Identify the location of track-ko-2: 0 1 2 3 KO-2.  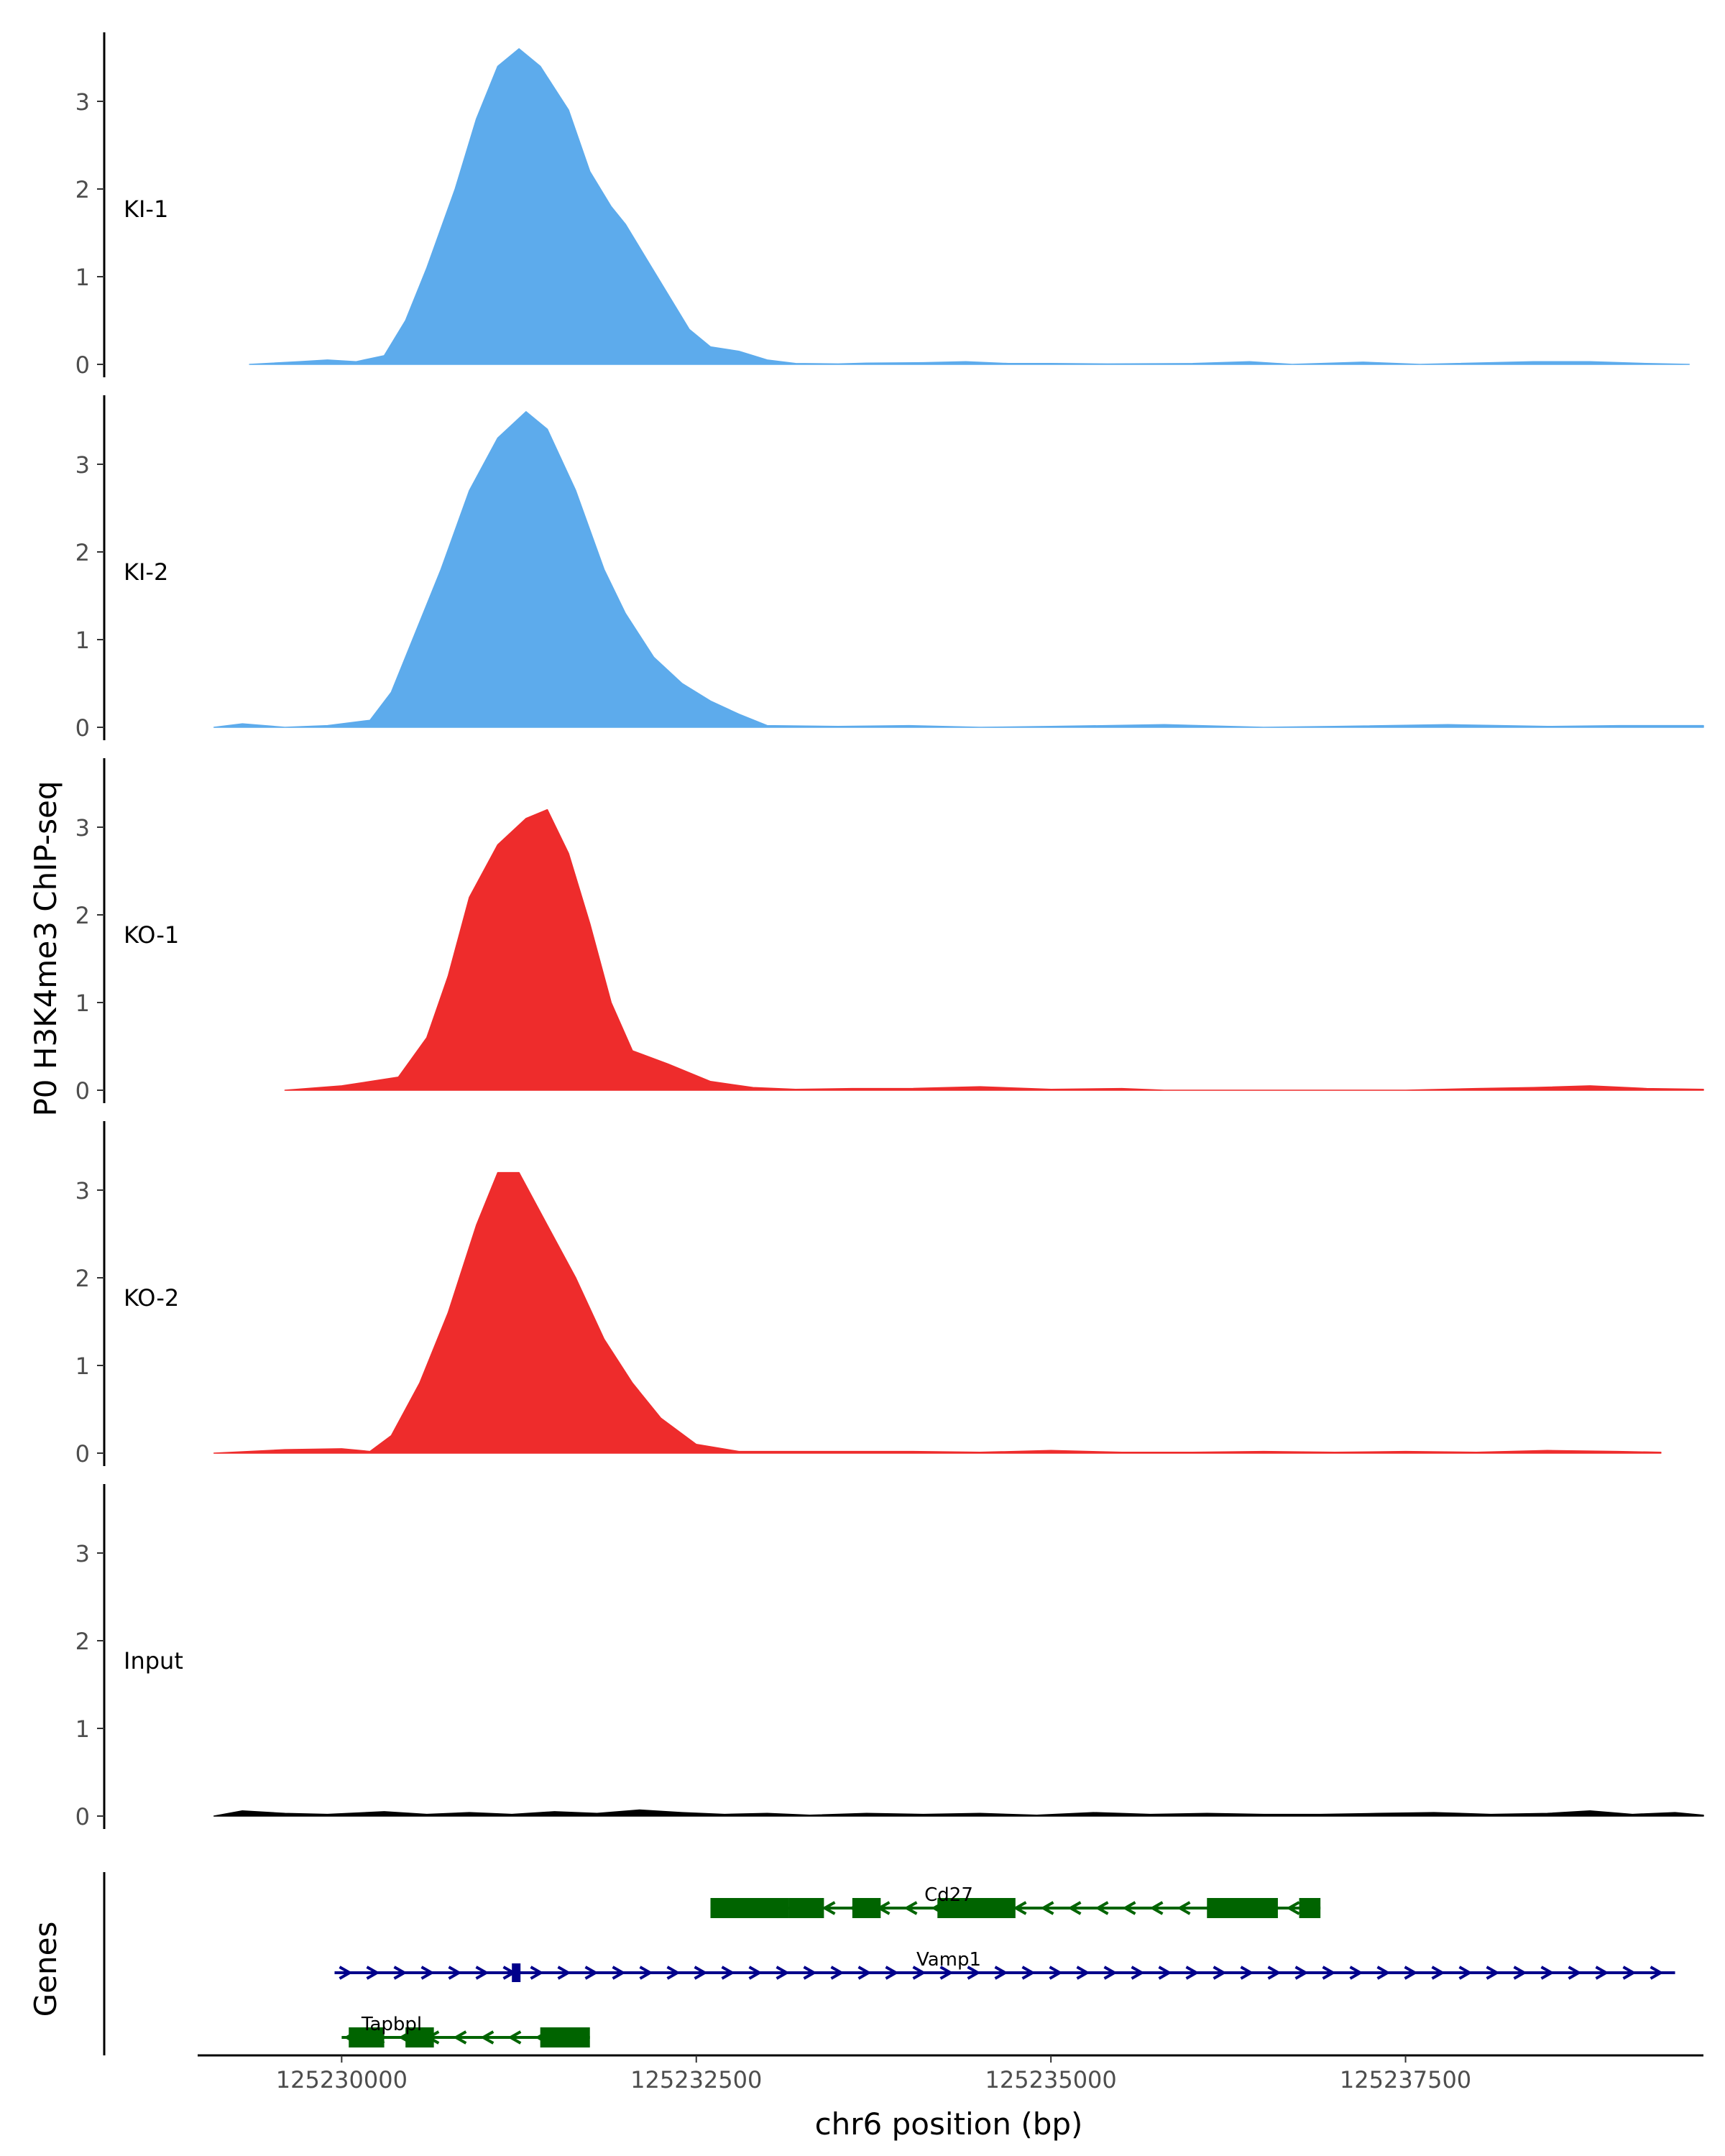
(868, 1294).